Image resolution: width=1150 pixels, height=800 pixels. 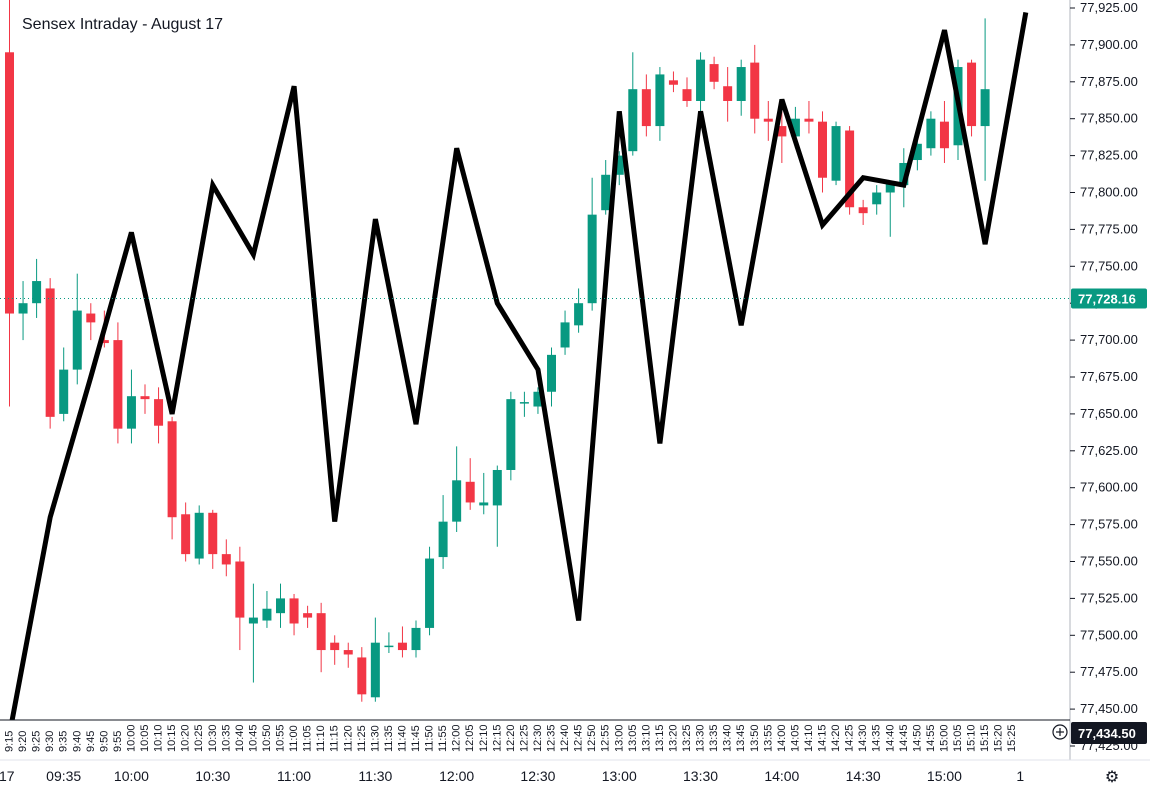 I want to click on x-tick-label: 13:05, so click(x=633, y=738).